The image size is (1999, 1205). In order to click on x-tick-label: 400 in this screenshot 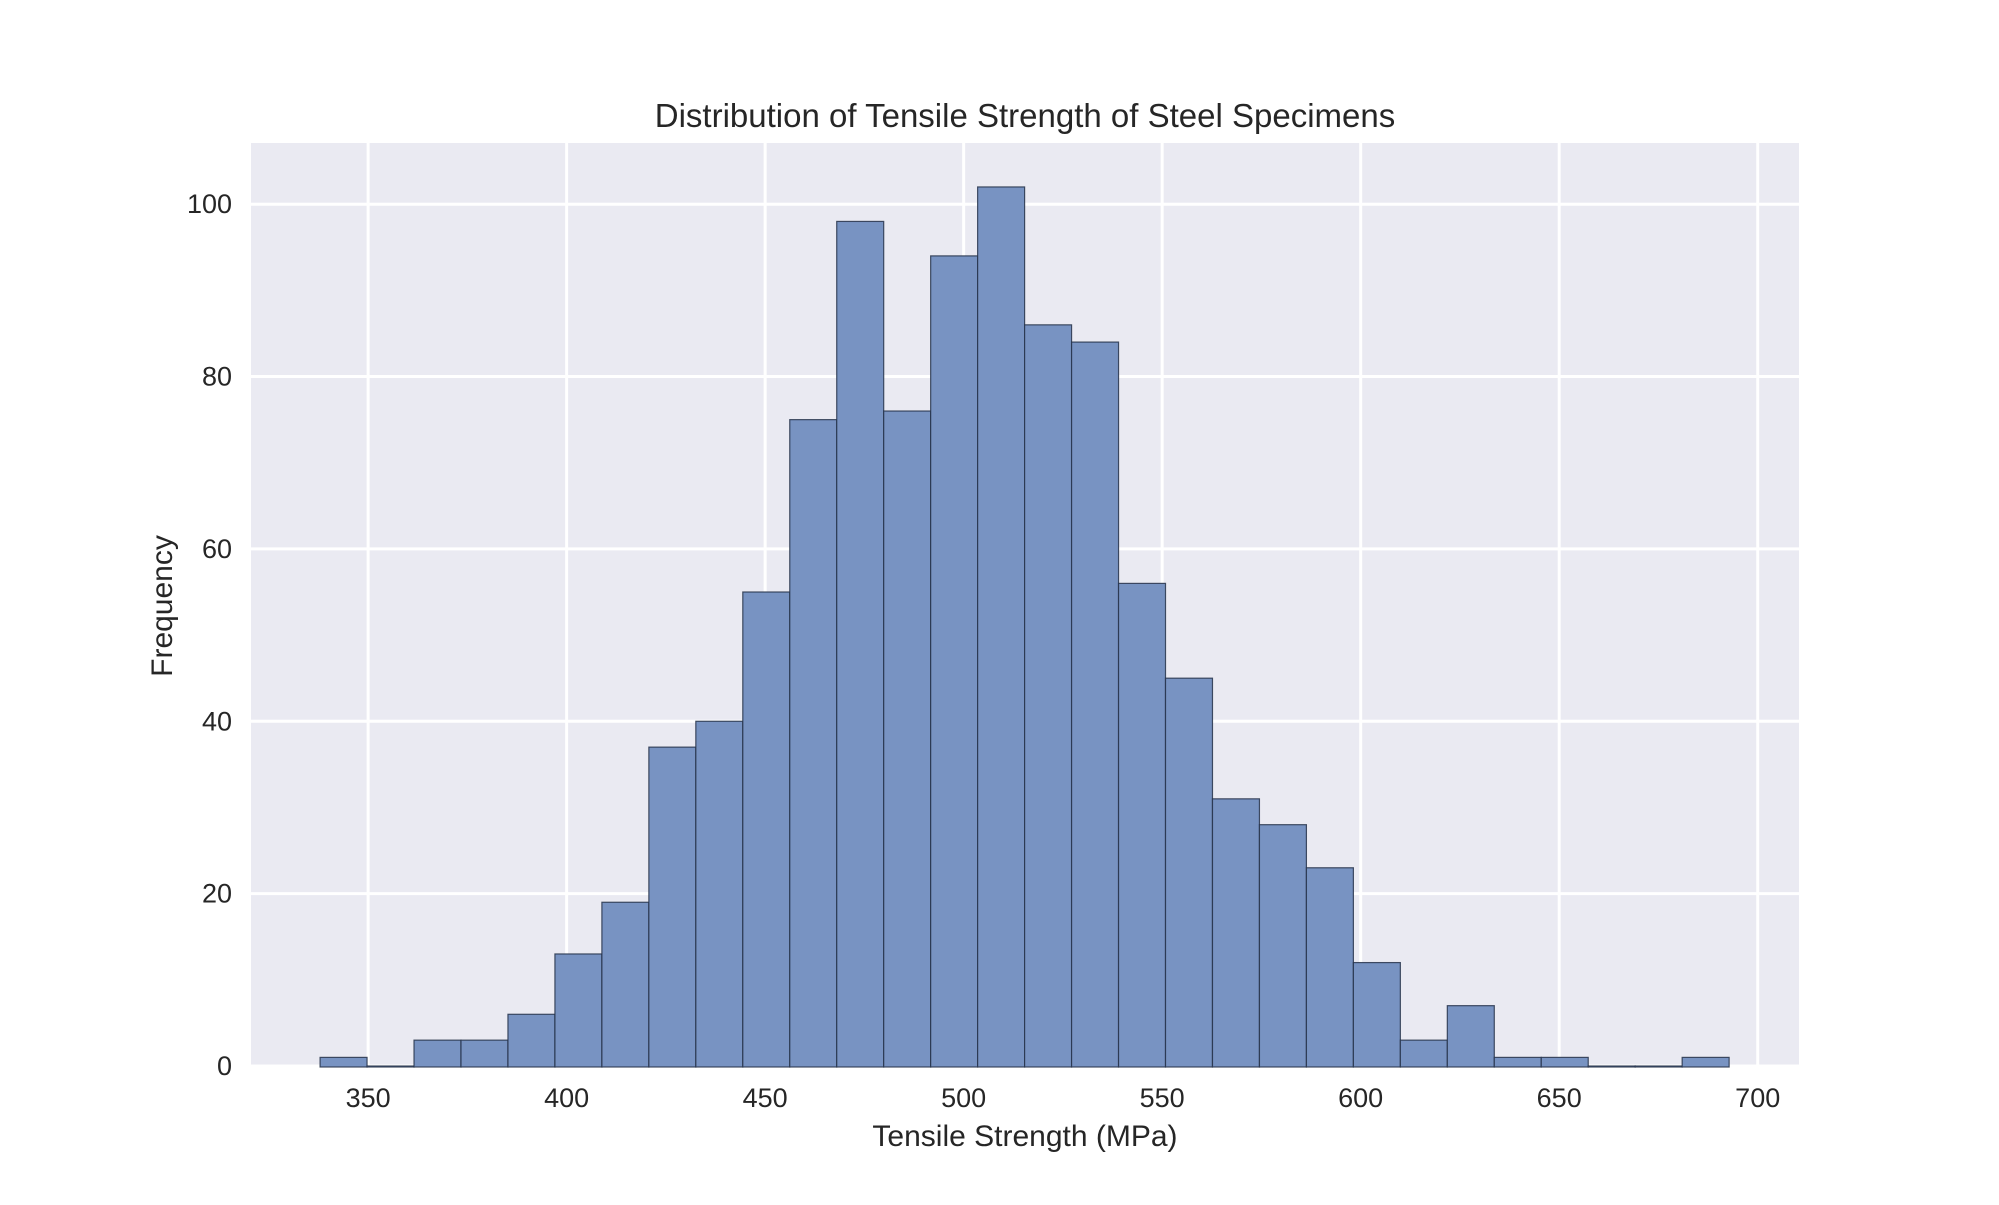, I will do `click(566, 1098)`.